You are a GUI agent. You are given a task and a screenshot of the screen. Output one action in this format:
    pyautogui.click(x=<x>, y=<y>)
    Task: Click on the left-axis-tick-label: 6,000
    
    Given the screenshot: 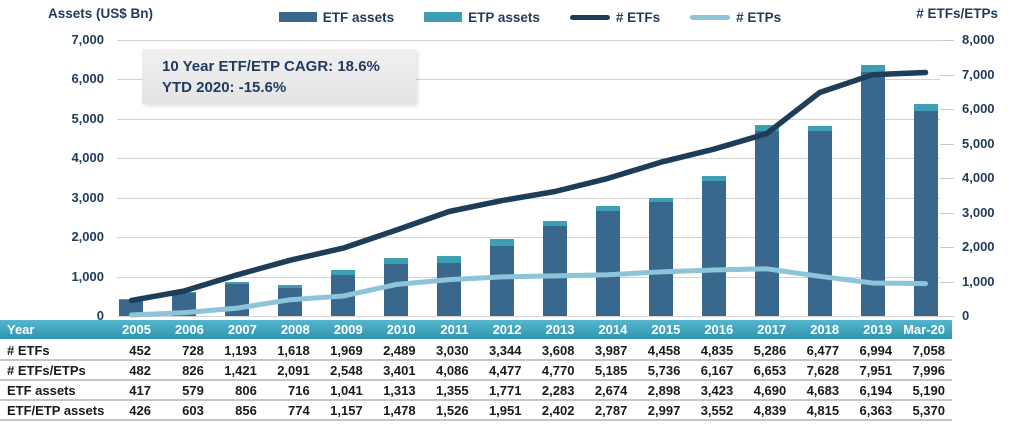 What is the action you would take?
    pyautogui.click(x=87, y=79)
    